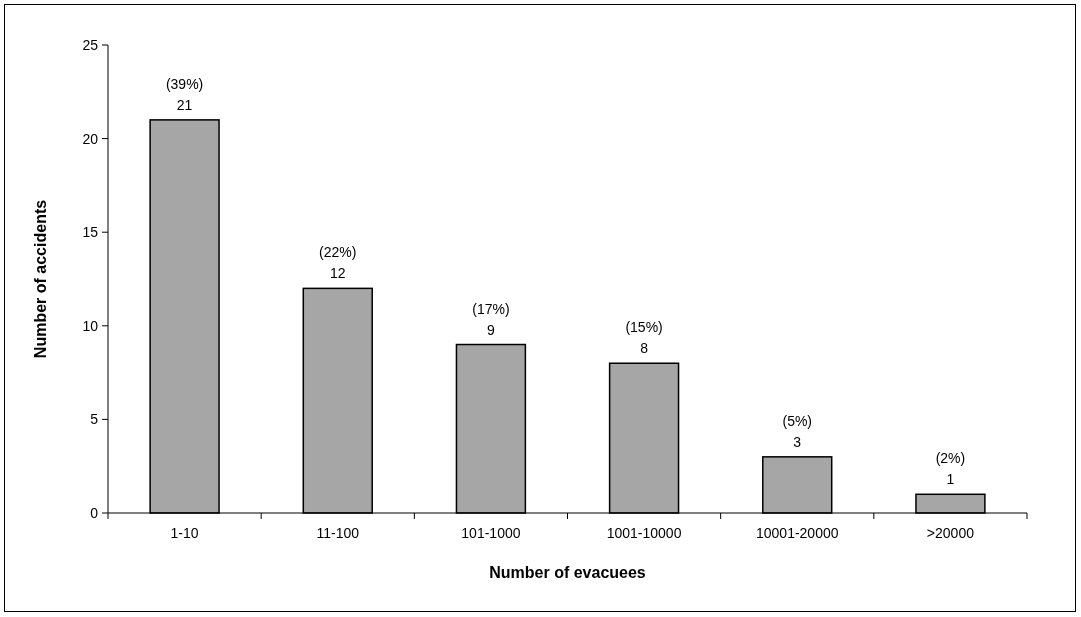 Image resolution: width=1081 pixels, height=617 pixels. What do you see at coordinates (90, 138) in the screenshot?
I see `y-tick-label: 20` at bounding box center [90, 138].